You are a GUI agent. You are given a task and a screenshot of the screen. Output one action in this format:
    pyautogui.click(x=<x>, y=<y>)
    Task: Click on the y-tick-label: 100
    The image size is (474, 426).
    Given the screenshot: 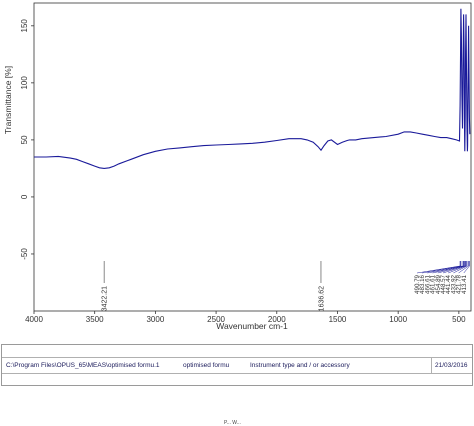 What is the action you would take?
    pyautogui.click(x=24, y=83)
    